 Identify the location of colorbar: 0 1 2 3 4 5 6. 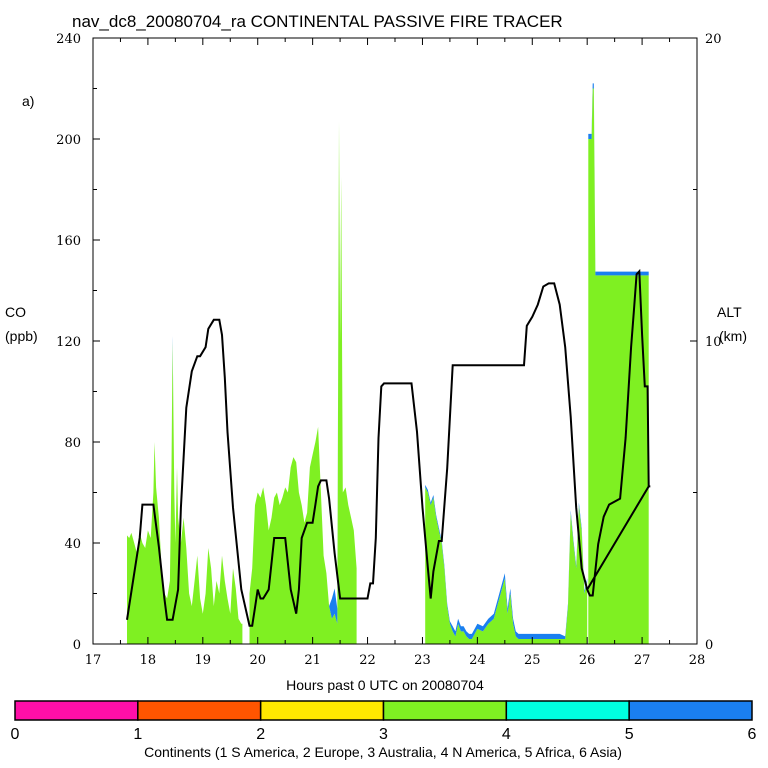
(384, 721).